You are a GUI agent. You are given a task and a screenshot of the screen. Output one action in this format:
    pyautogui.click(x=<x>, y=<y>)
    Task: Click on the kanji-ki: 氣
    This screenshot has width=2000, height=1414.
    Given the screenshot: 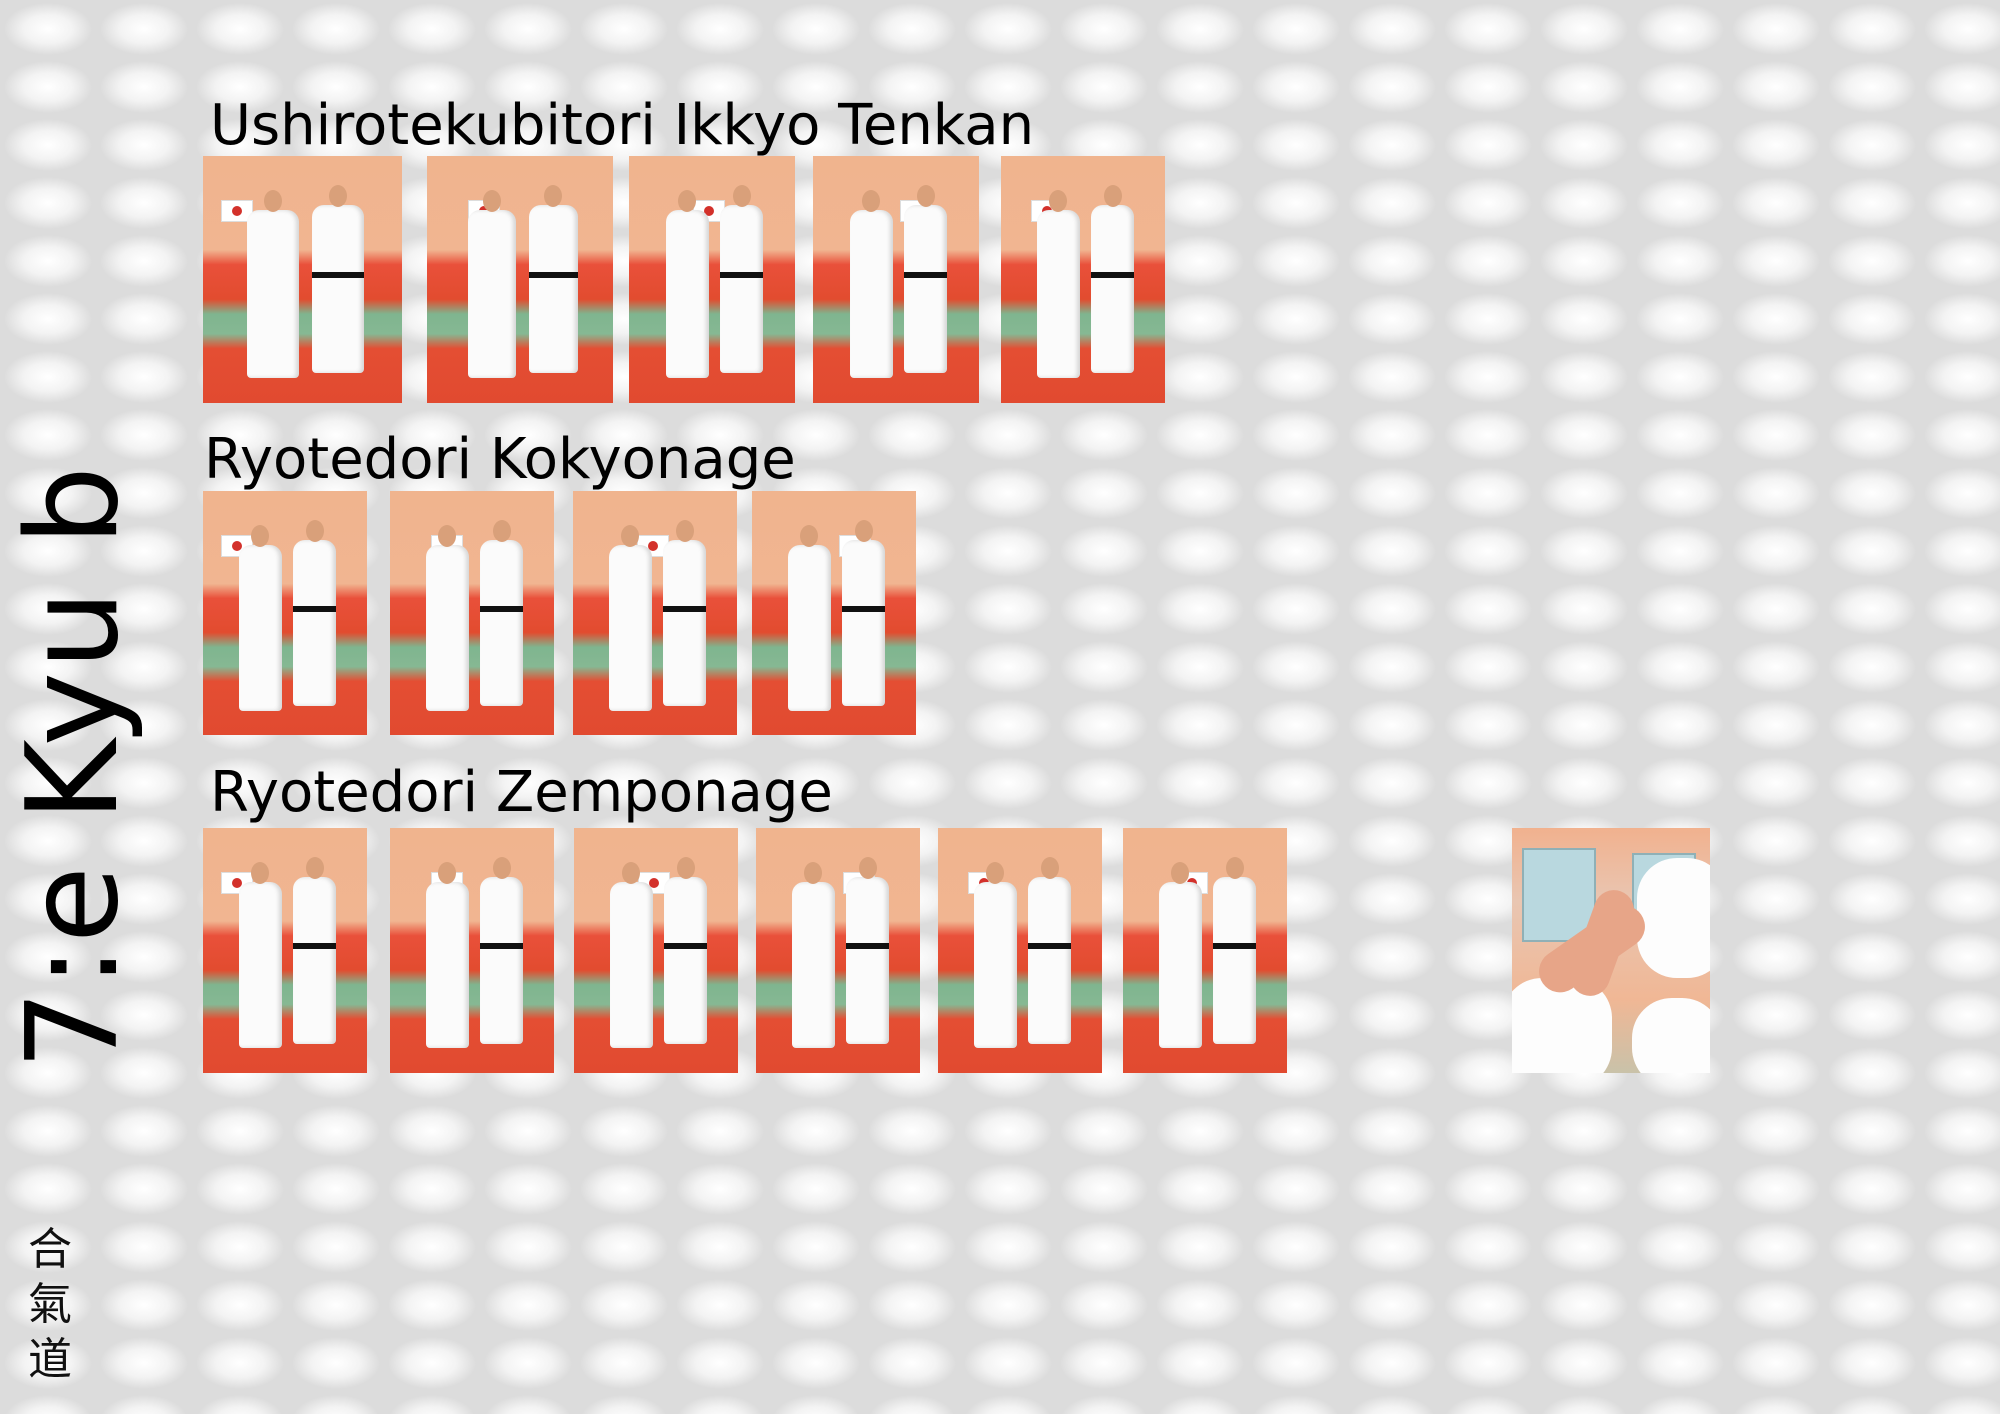 What is the action you would take?
    pyautogui.click(x=50, y=1304)
    